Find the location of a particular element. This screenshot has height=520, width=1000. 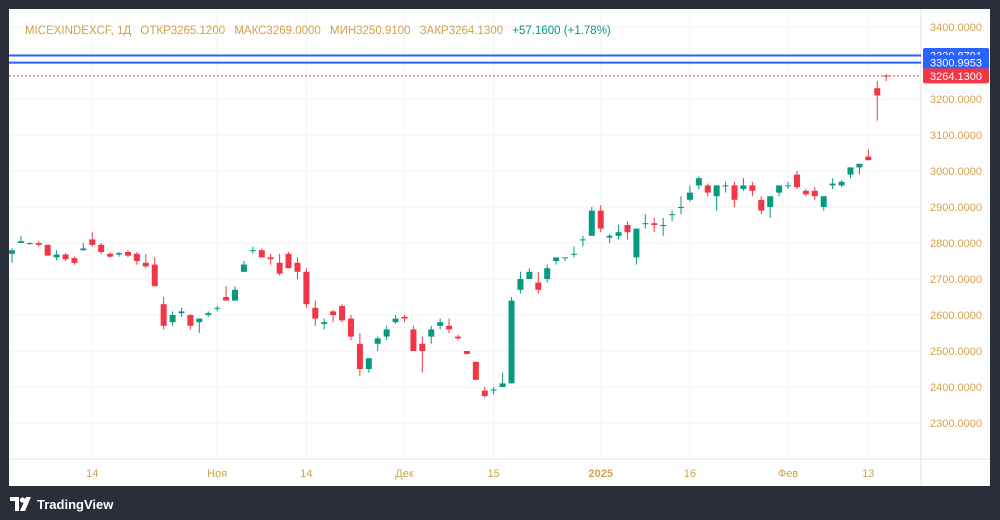

level-price-badge is located at coordinates (956, 63).